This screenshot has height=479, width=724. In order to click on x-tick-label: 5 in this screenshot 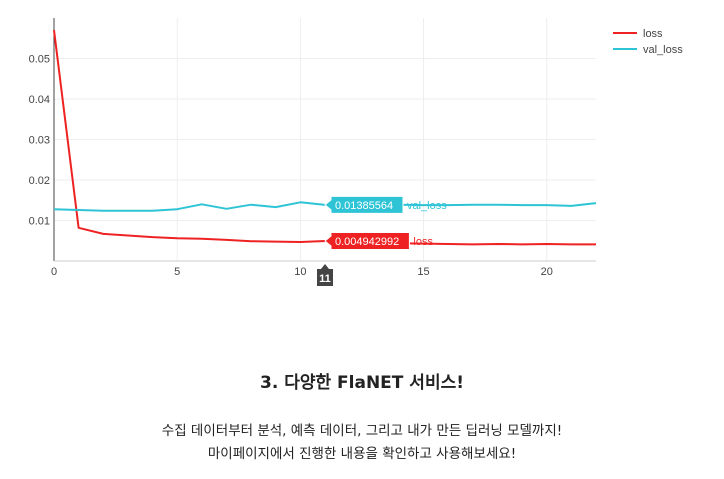, I will do `click(177, 272)`.